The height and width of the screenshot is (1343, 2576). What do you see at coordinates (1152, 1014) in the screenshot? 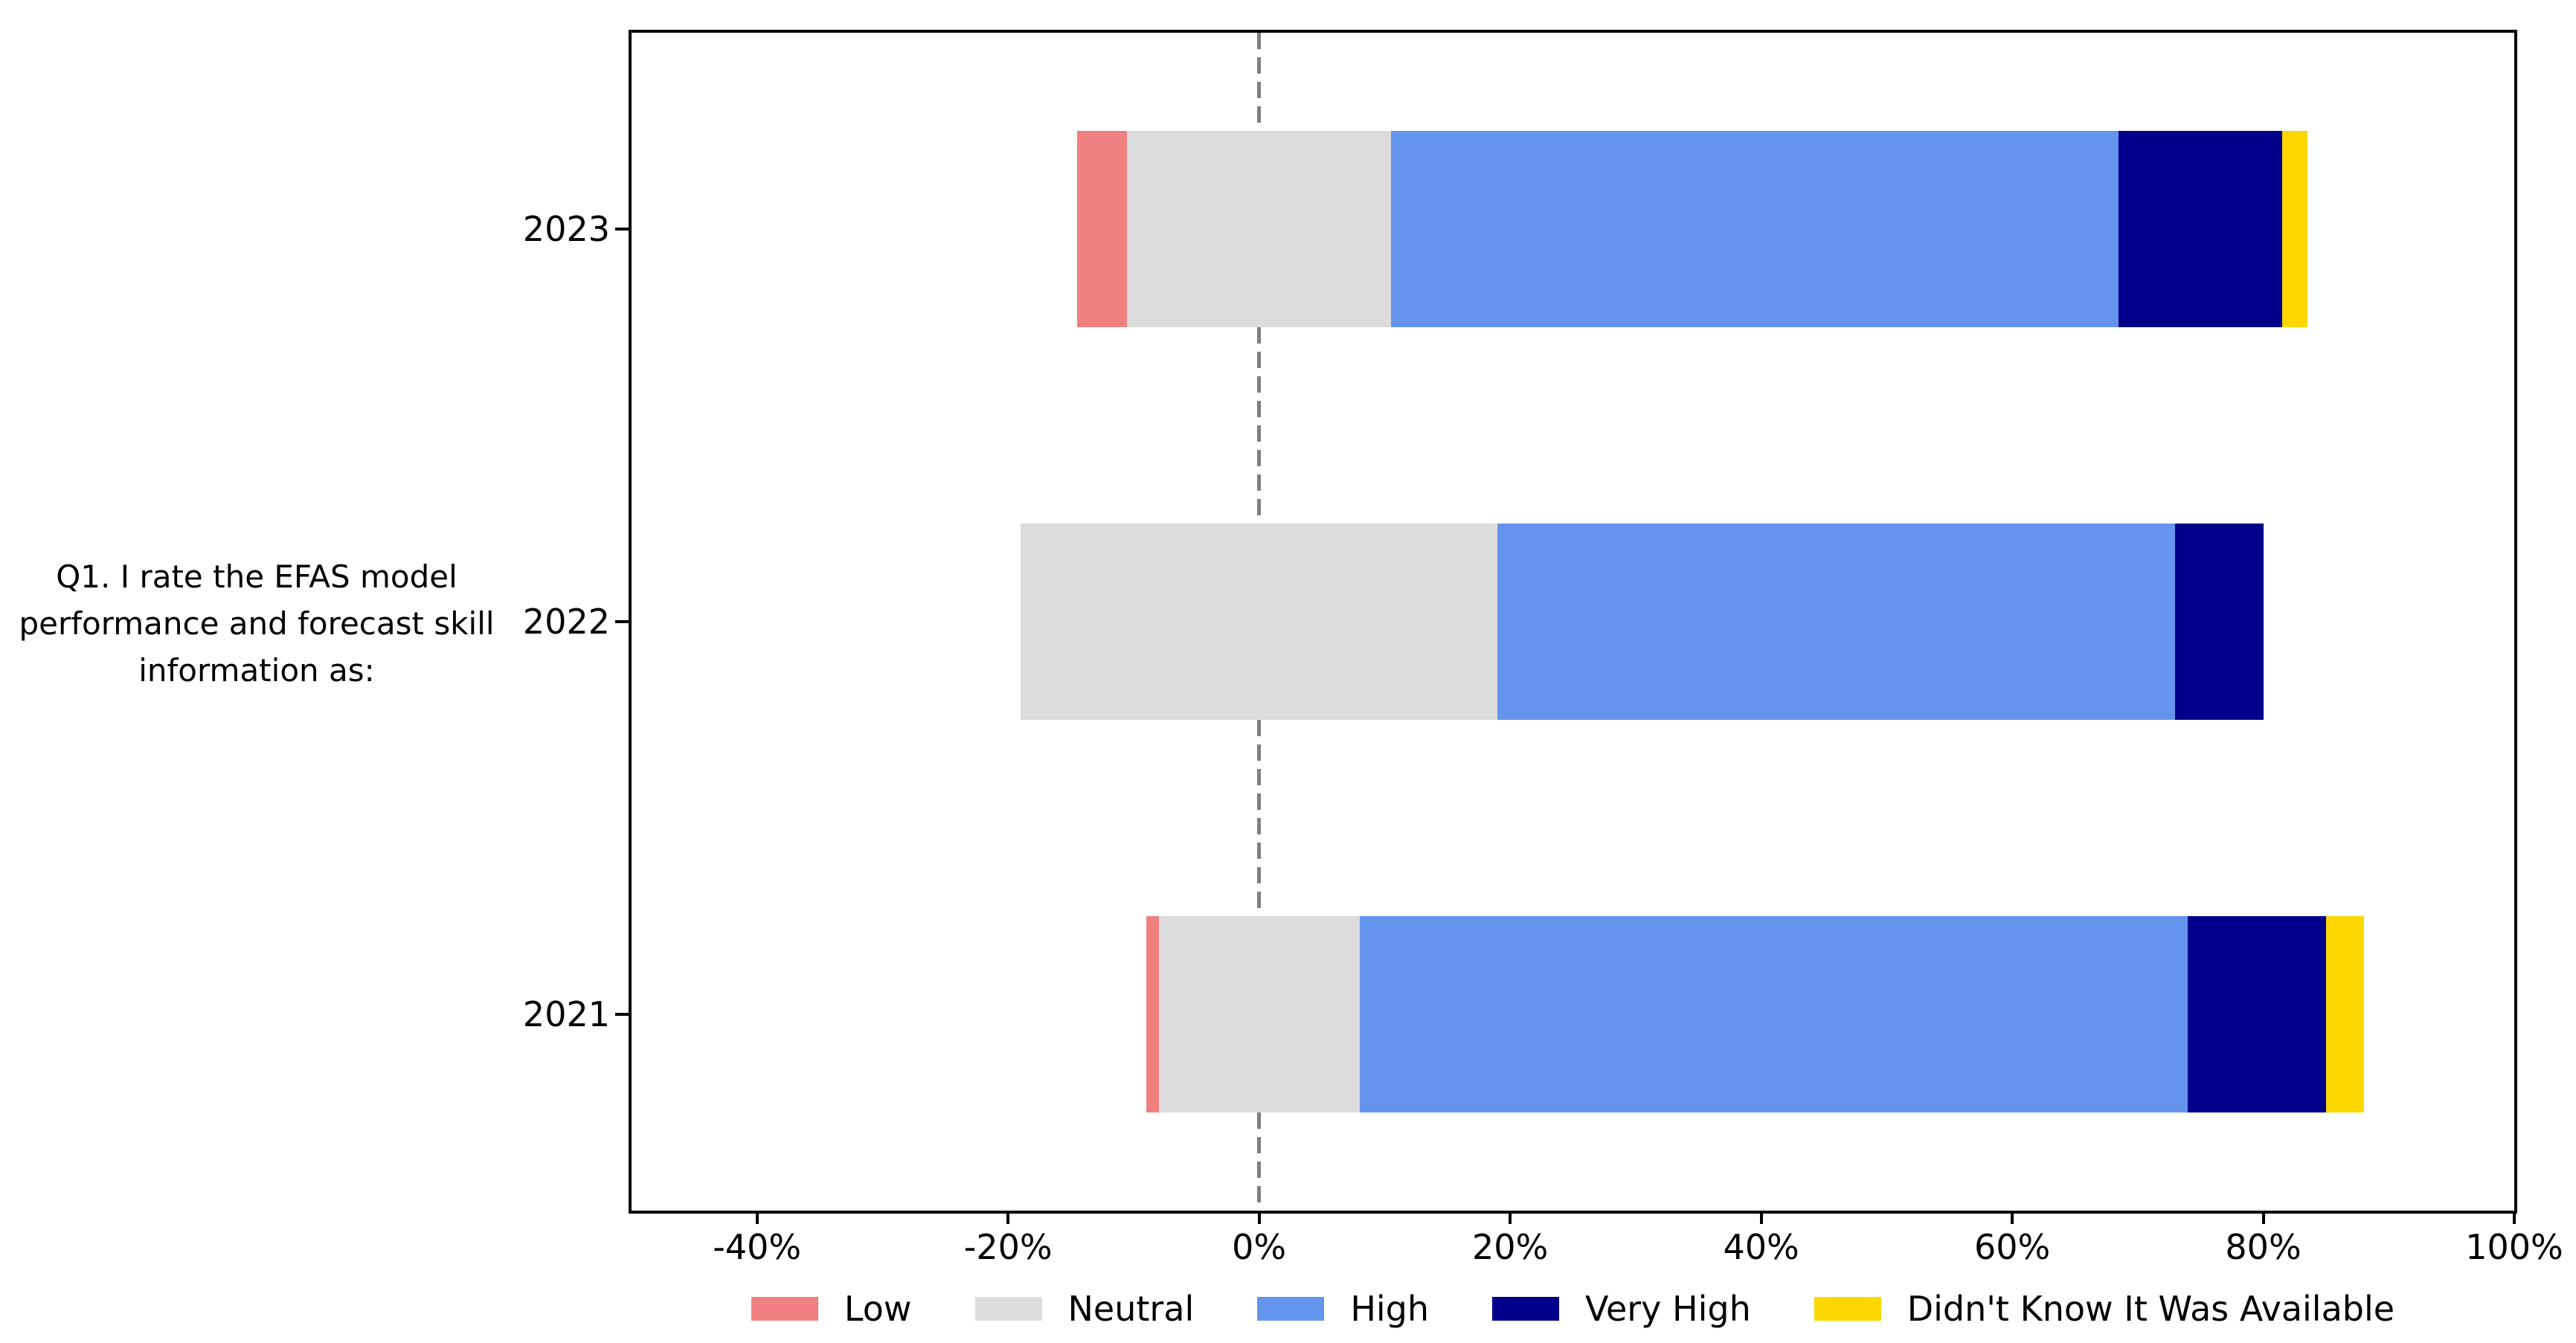
I see `bar-segment-2021-low` at bounding box center [1152, 1014].